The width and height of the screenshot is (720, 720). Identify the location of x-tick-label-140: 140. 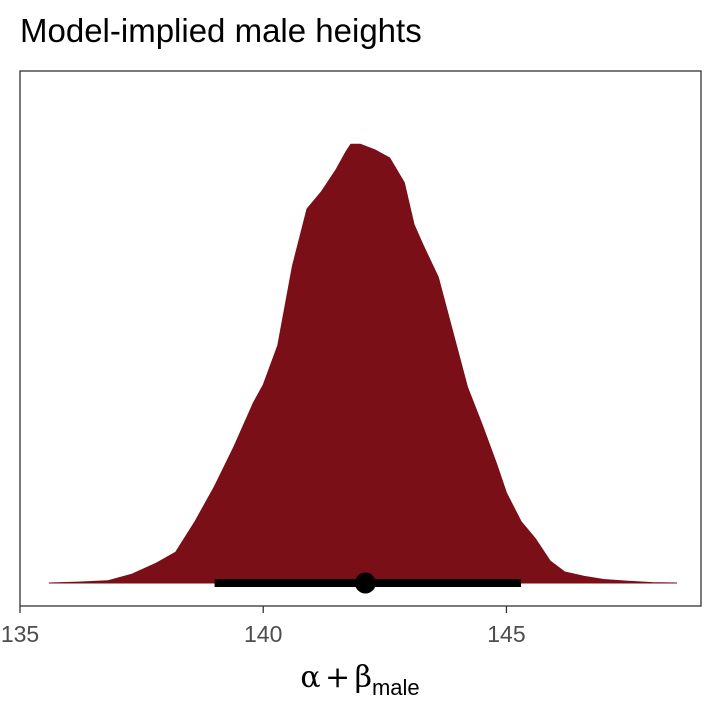
(263, 634).